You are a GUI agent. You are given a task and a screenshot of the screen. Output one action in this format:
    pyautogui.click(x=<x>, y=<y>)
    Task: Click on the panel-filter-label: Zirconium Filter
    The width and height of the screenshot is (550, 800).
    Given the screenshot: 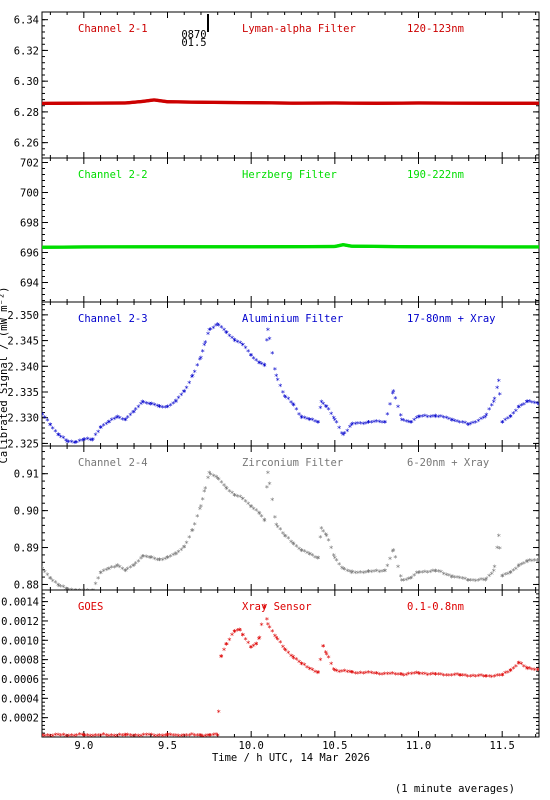 What is the action you would take?
    pyautogui.click(x=292, y=463)
    